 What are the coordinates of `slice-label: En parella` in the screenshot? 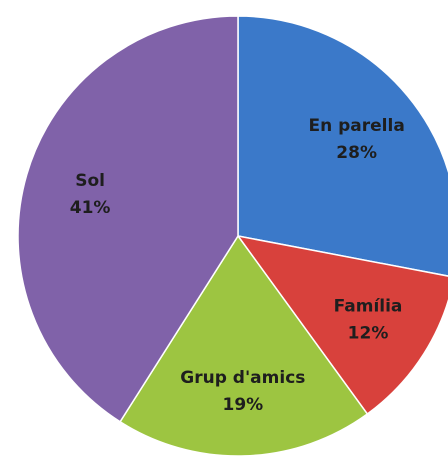 It's located at (356, 126).